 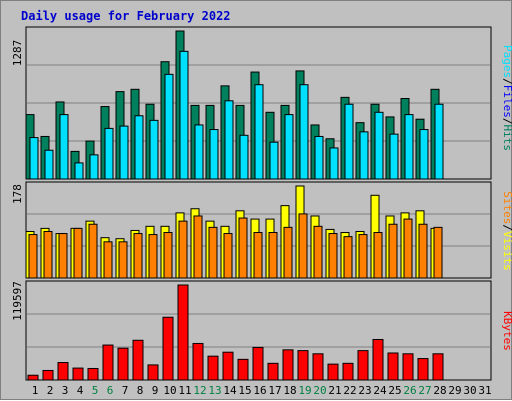 I want to click on day-label: 17, so click(x=274, y=390).